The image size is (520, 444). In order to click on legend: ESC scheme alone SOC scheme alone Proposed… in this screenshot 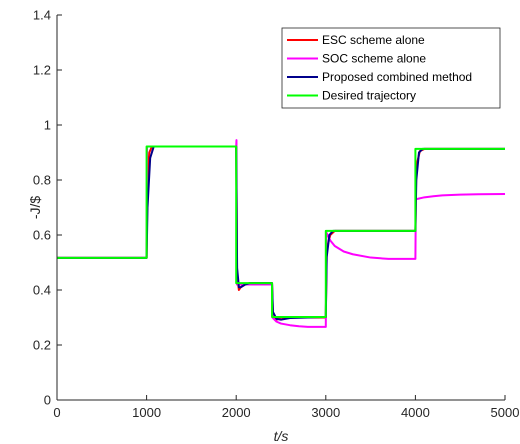, I will do `click(391, 68)`.